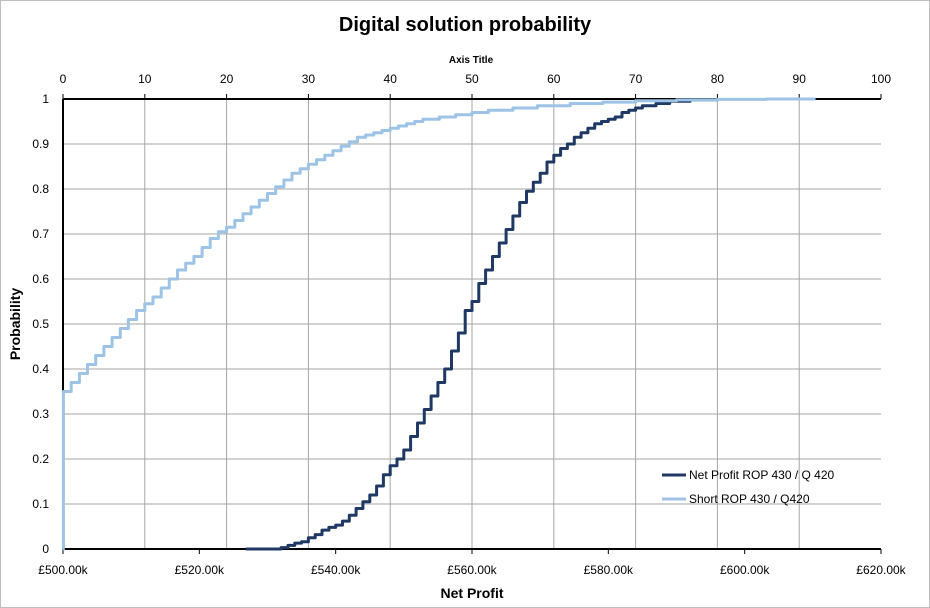 The image size is (930, 608). I want to click on x2-tick-label: 60, so click(554, 79).